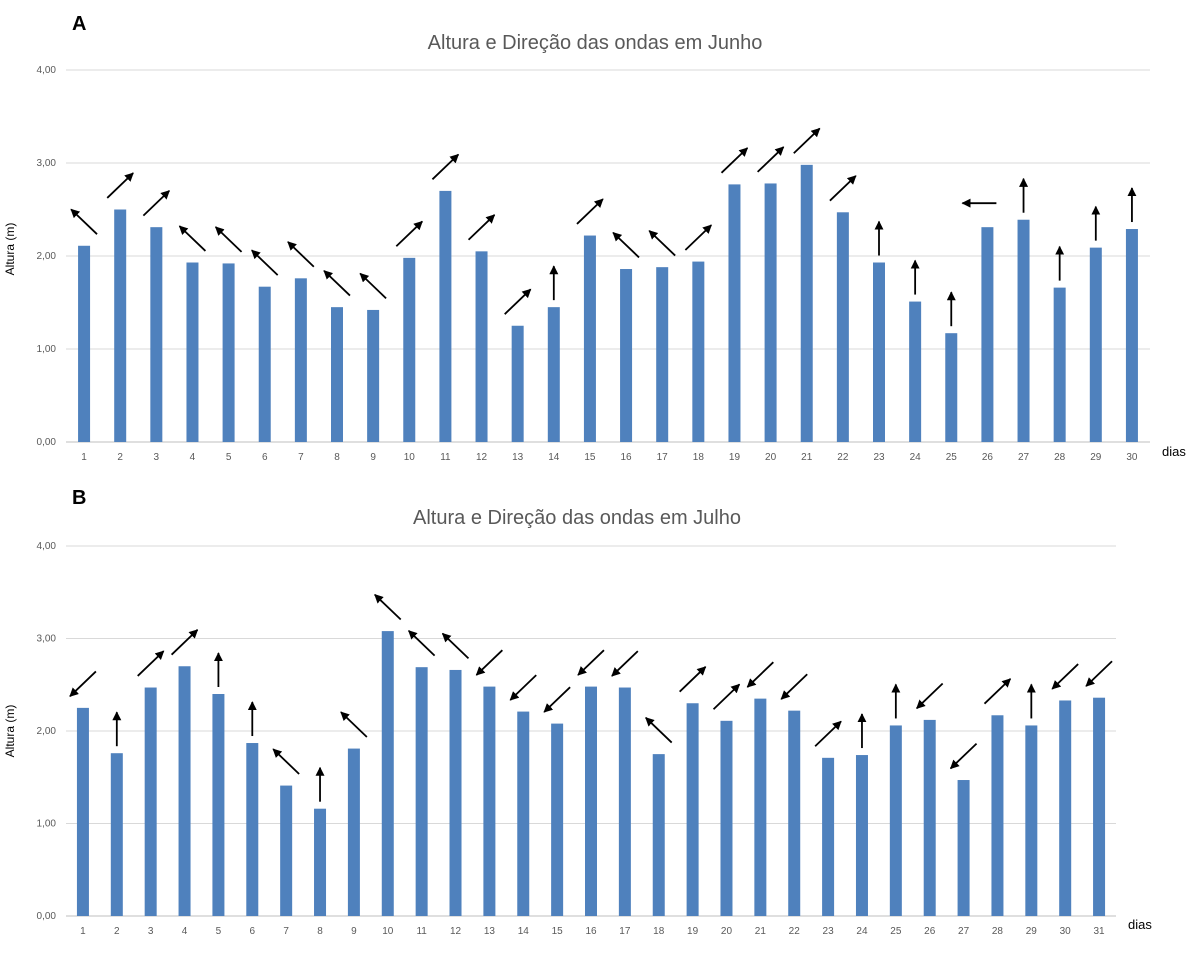 The width and height of the screenshot is (1199, 962). I want to click on x-tick-label: 12, so click(456, 931).